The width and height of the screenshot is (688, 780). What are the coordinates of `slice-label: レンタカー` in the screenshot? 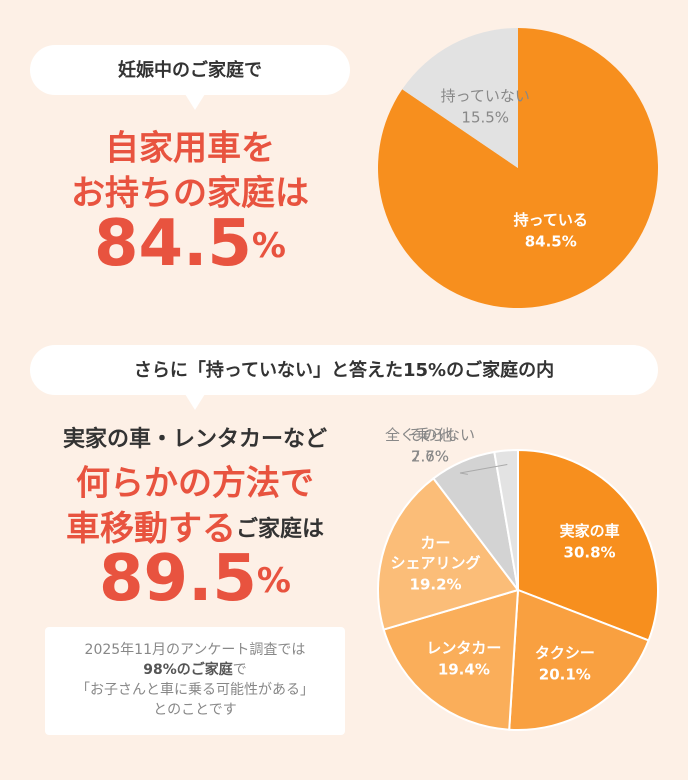 It's located at (463, 647).